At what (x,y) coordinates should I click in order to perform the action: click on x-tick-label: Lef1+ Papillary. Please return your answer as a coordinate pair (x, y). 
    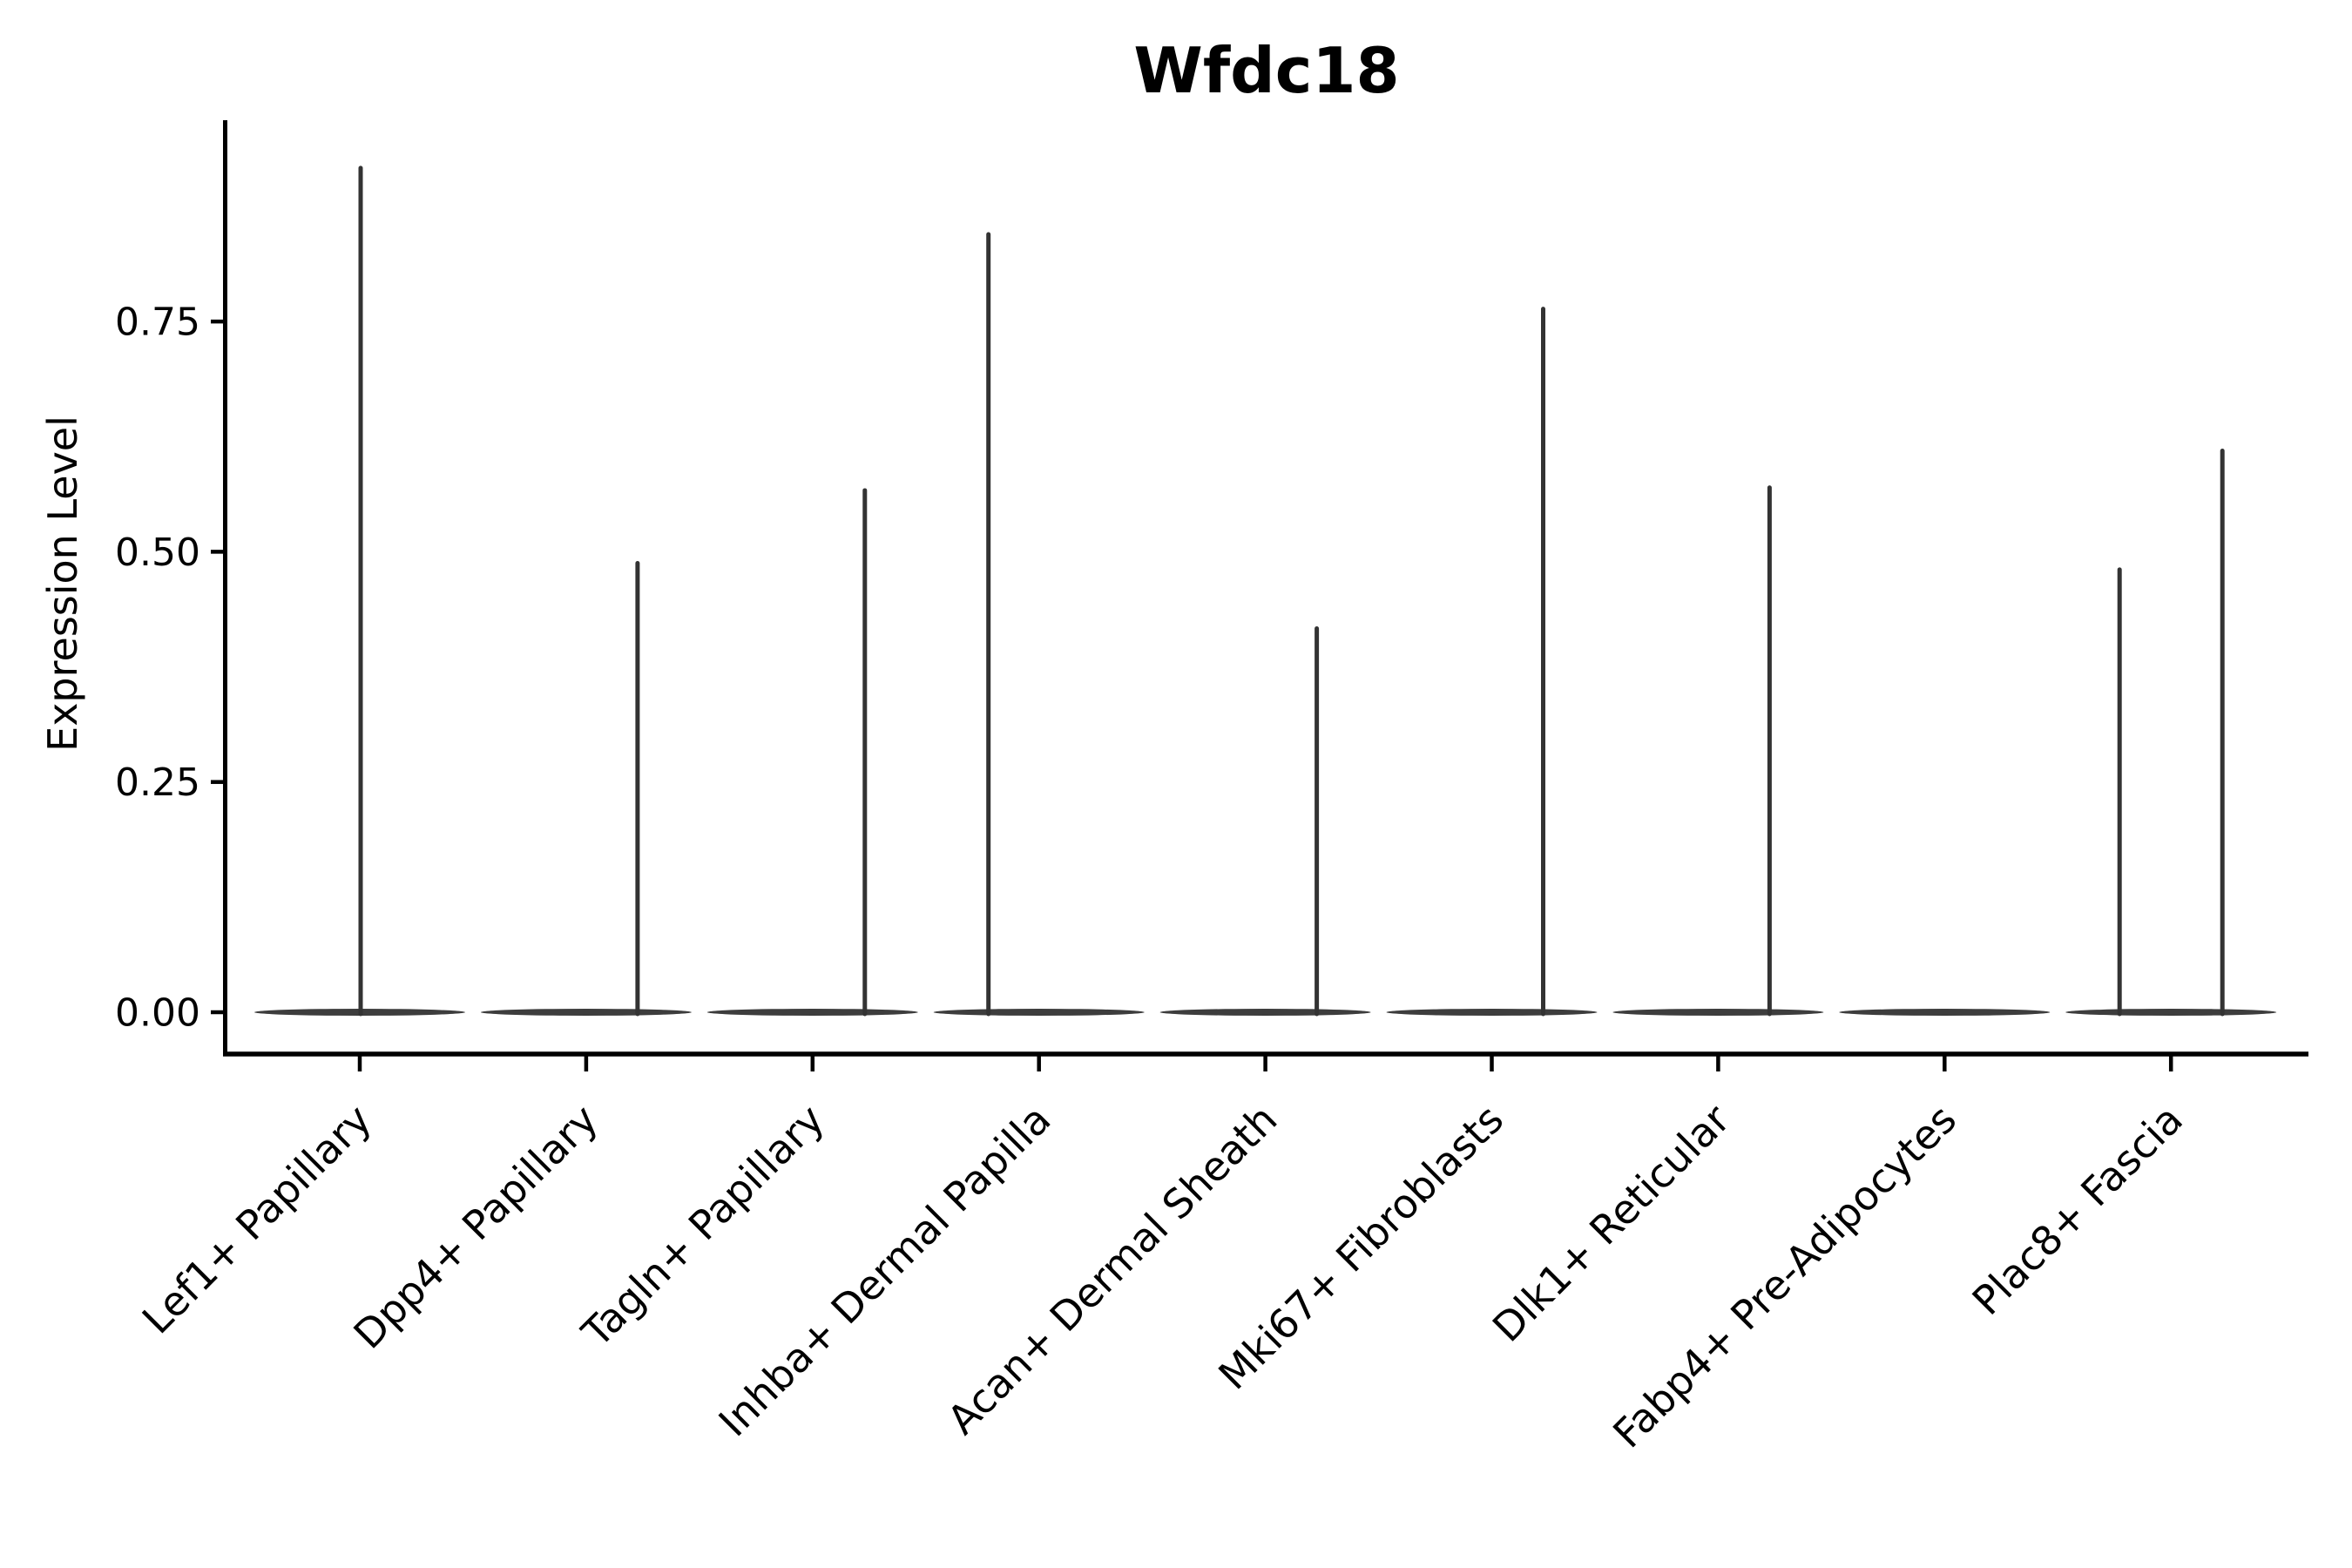
    Looking at the image, I should click on (257, 1219).